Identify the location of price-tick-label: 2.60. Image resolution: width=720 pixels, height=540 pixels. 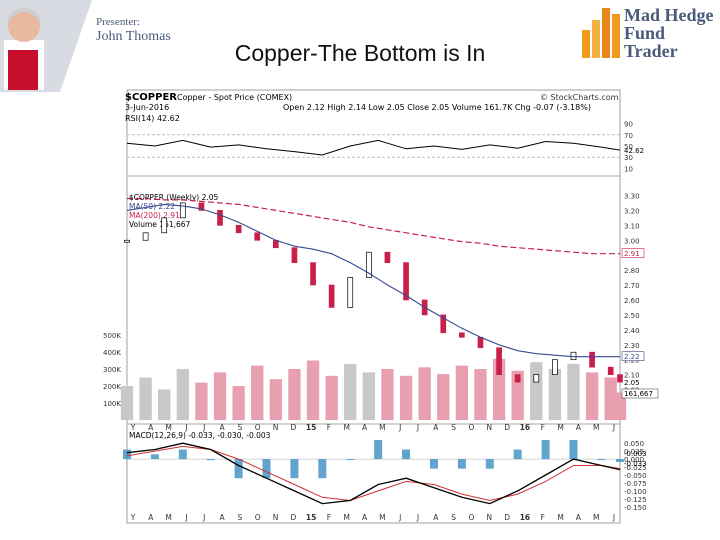
(632, 301).